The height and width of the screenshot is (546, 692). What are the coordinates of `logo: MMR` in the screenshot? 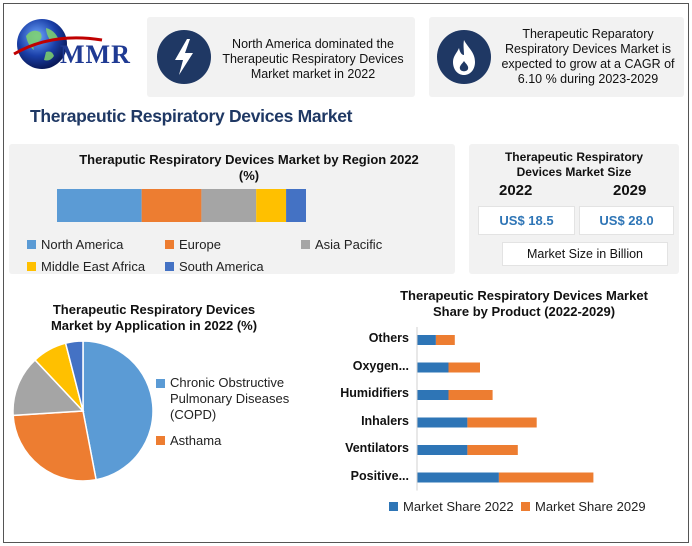 It's located at (77, 44).